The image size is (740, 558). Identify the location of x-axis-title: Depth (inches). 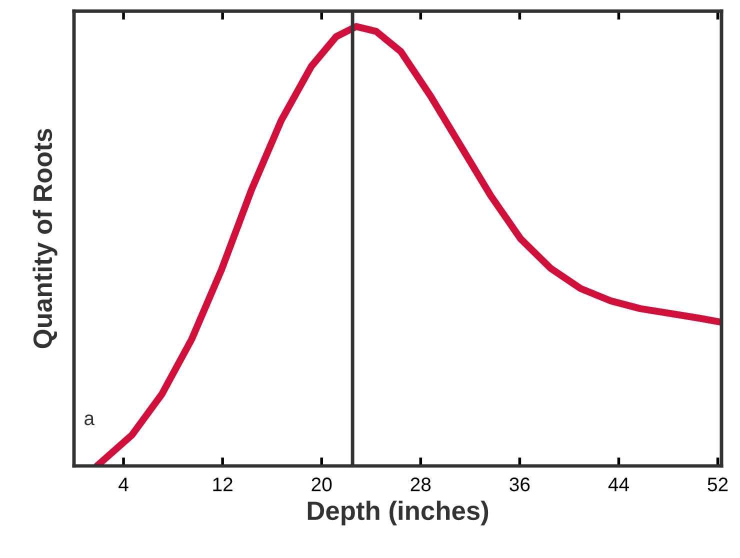
(398, 513).